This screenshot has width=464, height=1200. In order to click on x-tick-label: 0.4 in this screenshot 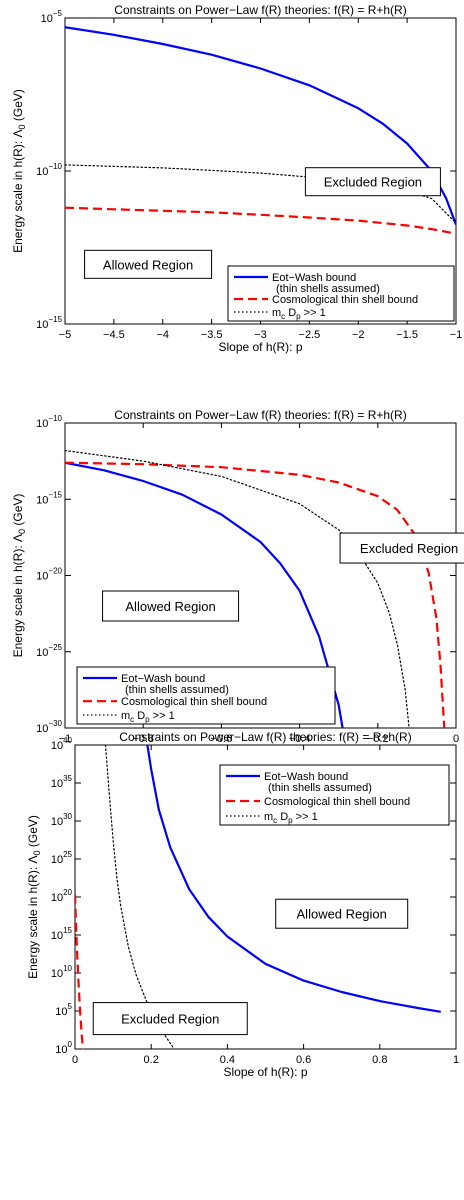, I will do `click(227, 1060)`.